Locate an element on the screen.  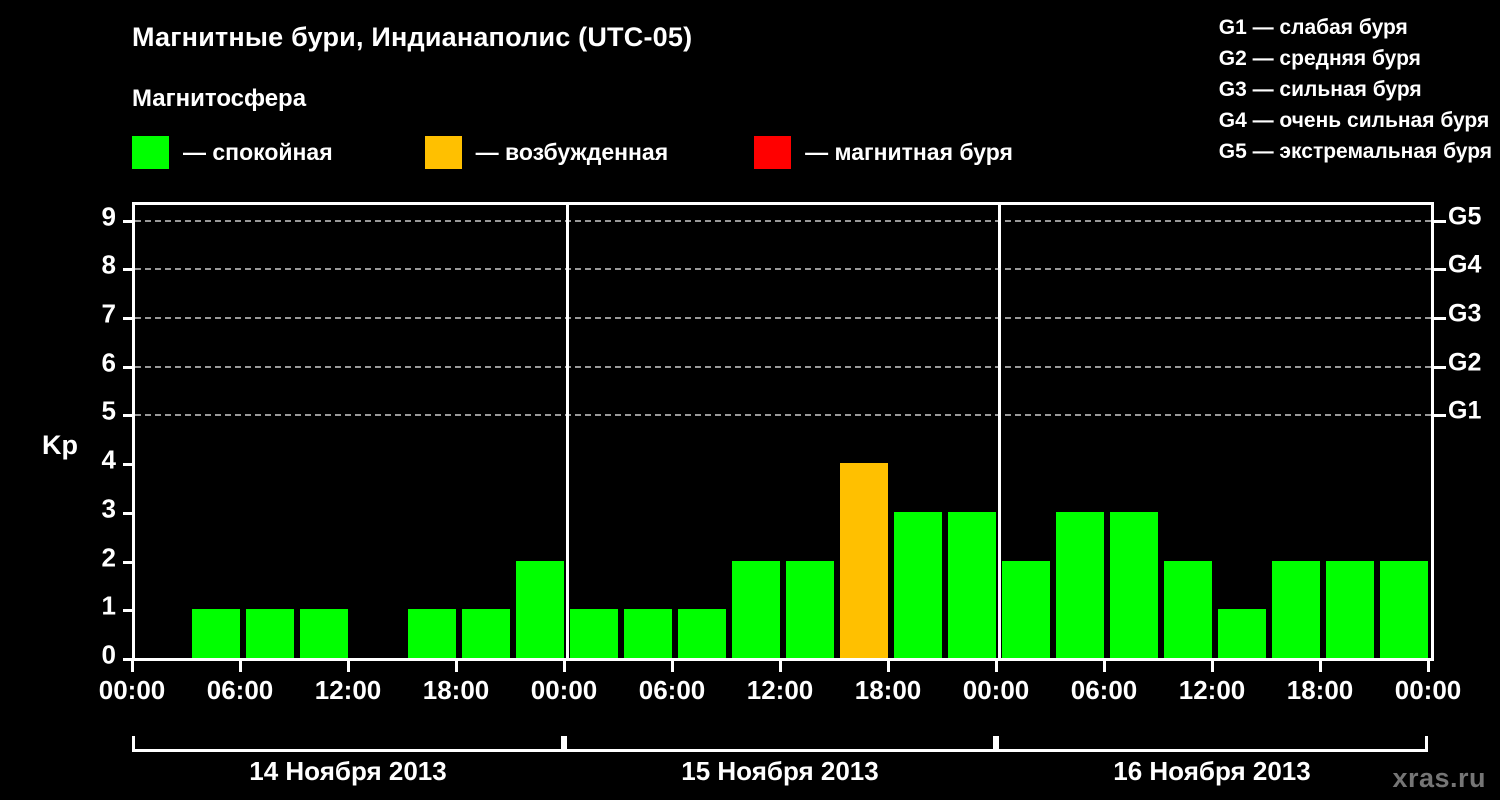
legend-swatch-quiet is located at coordinates (150, 152).